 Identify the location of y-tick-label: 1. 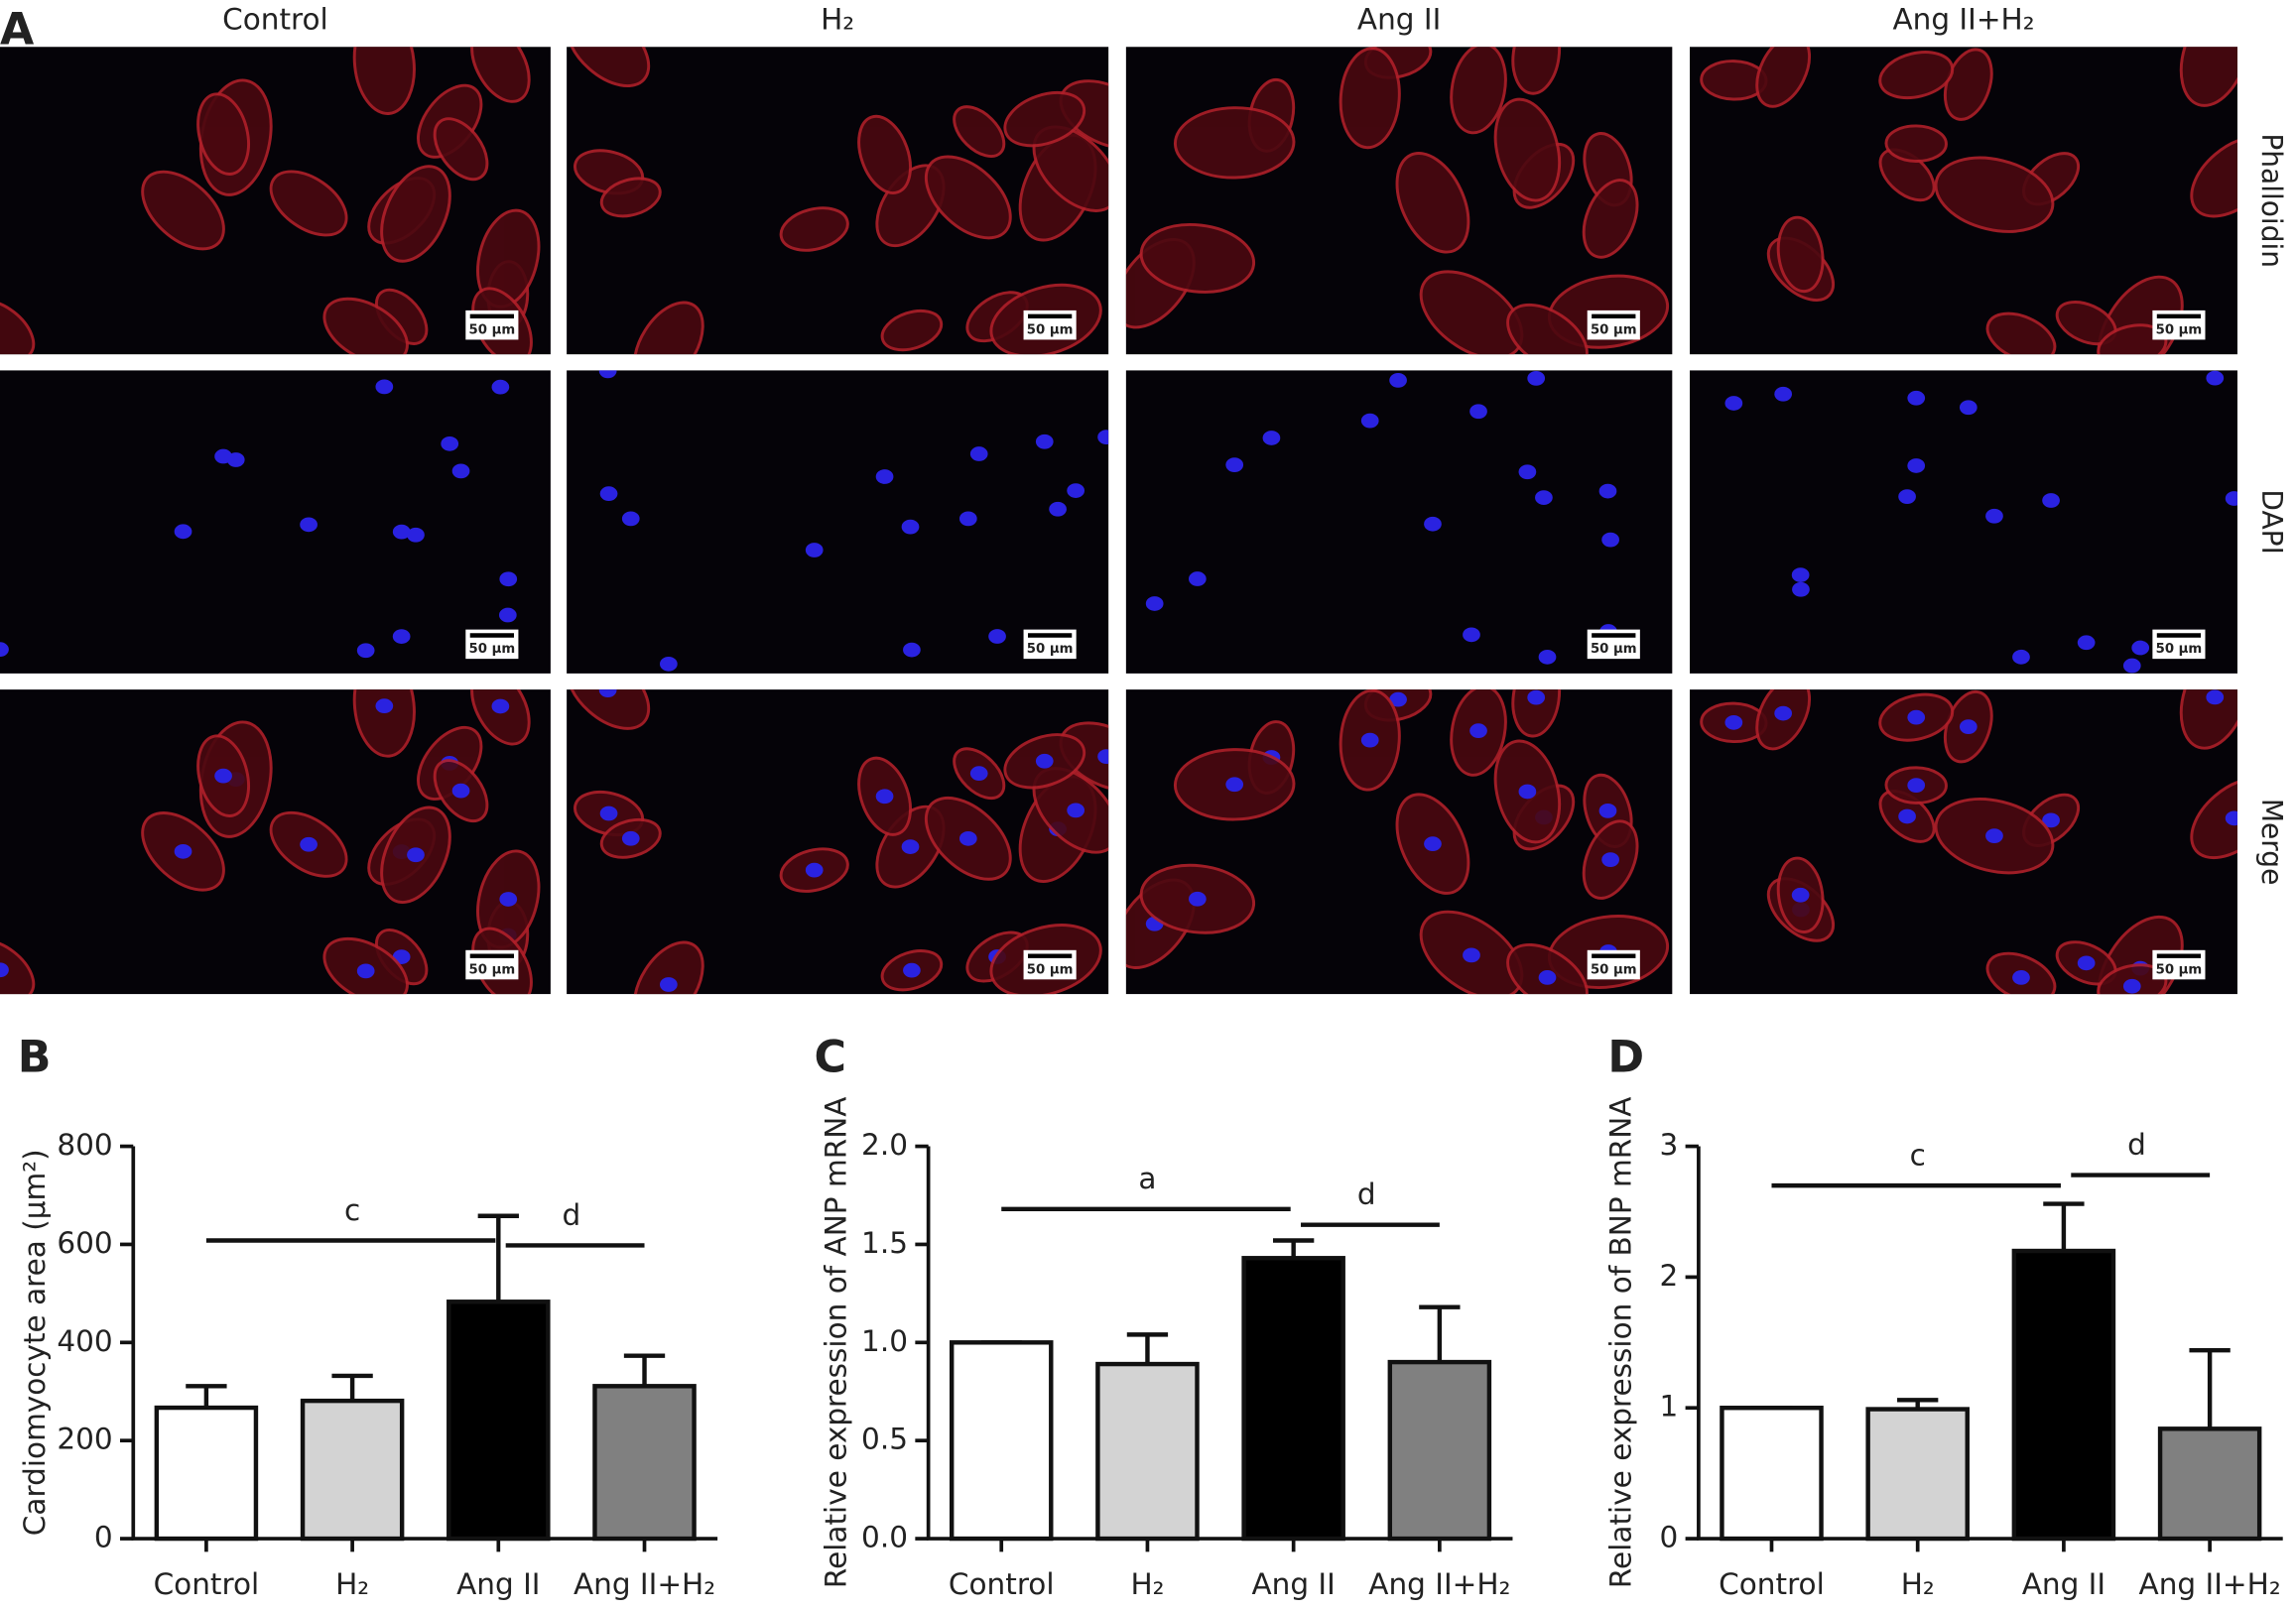
(1669, 1407).